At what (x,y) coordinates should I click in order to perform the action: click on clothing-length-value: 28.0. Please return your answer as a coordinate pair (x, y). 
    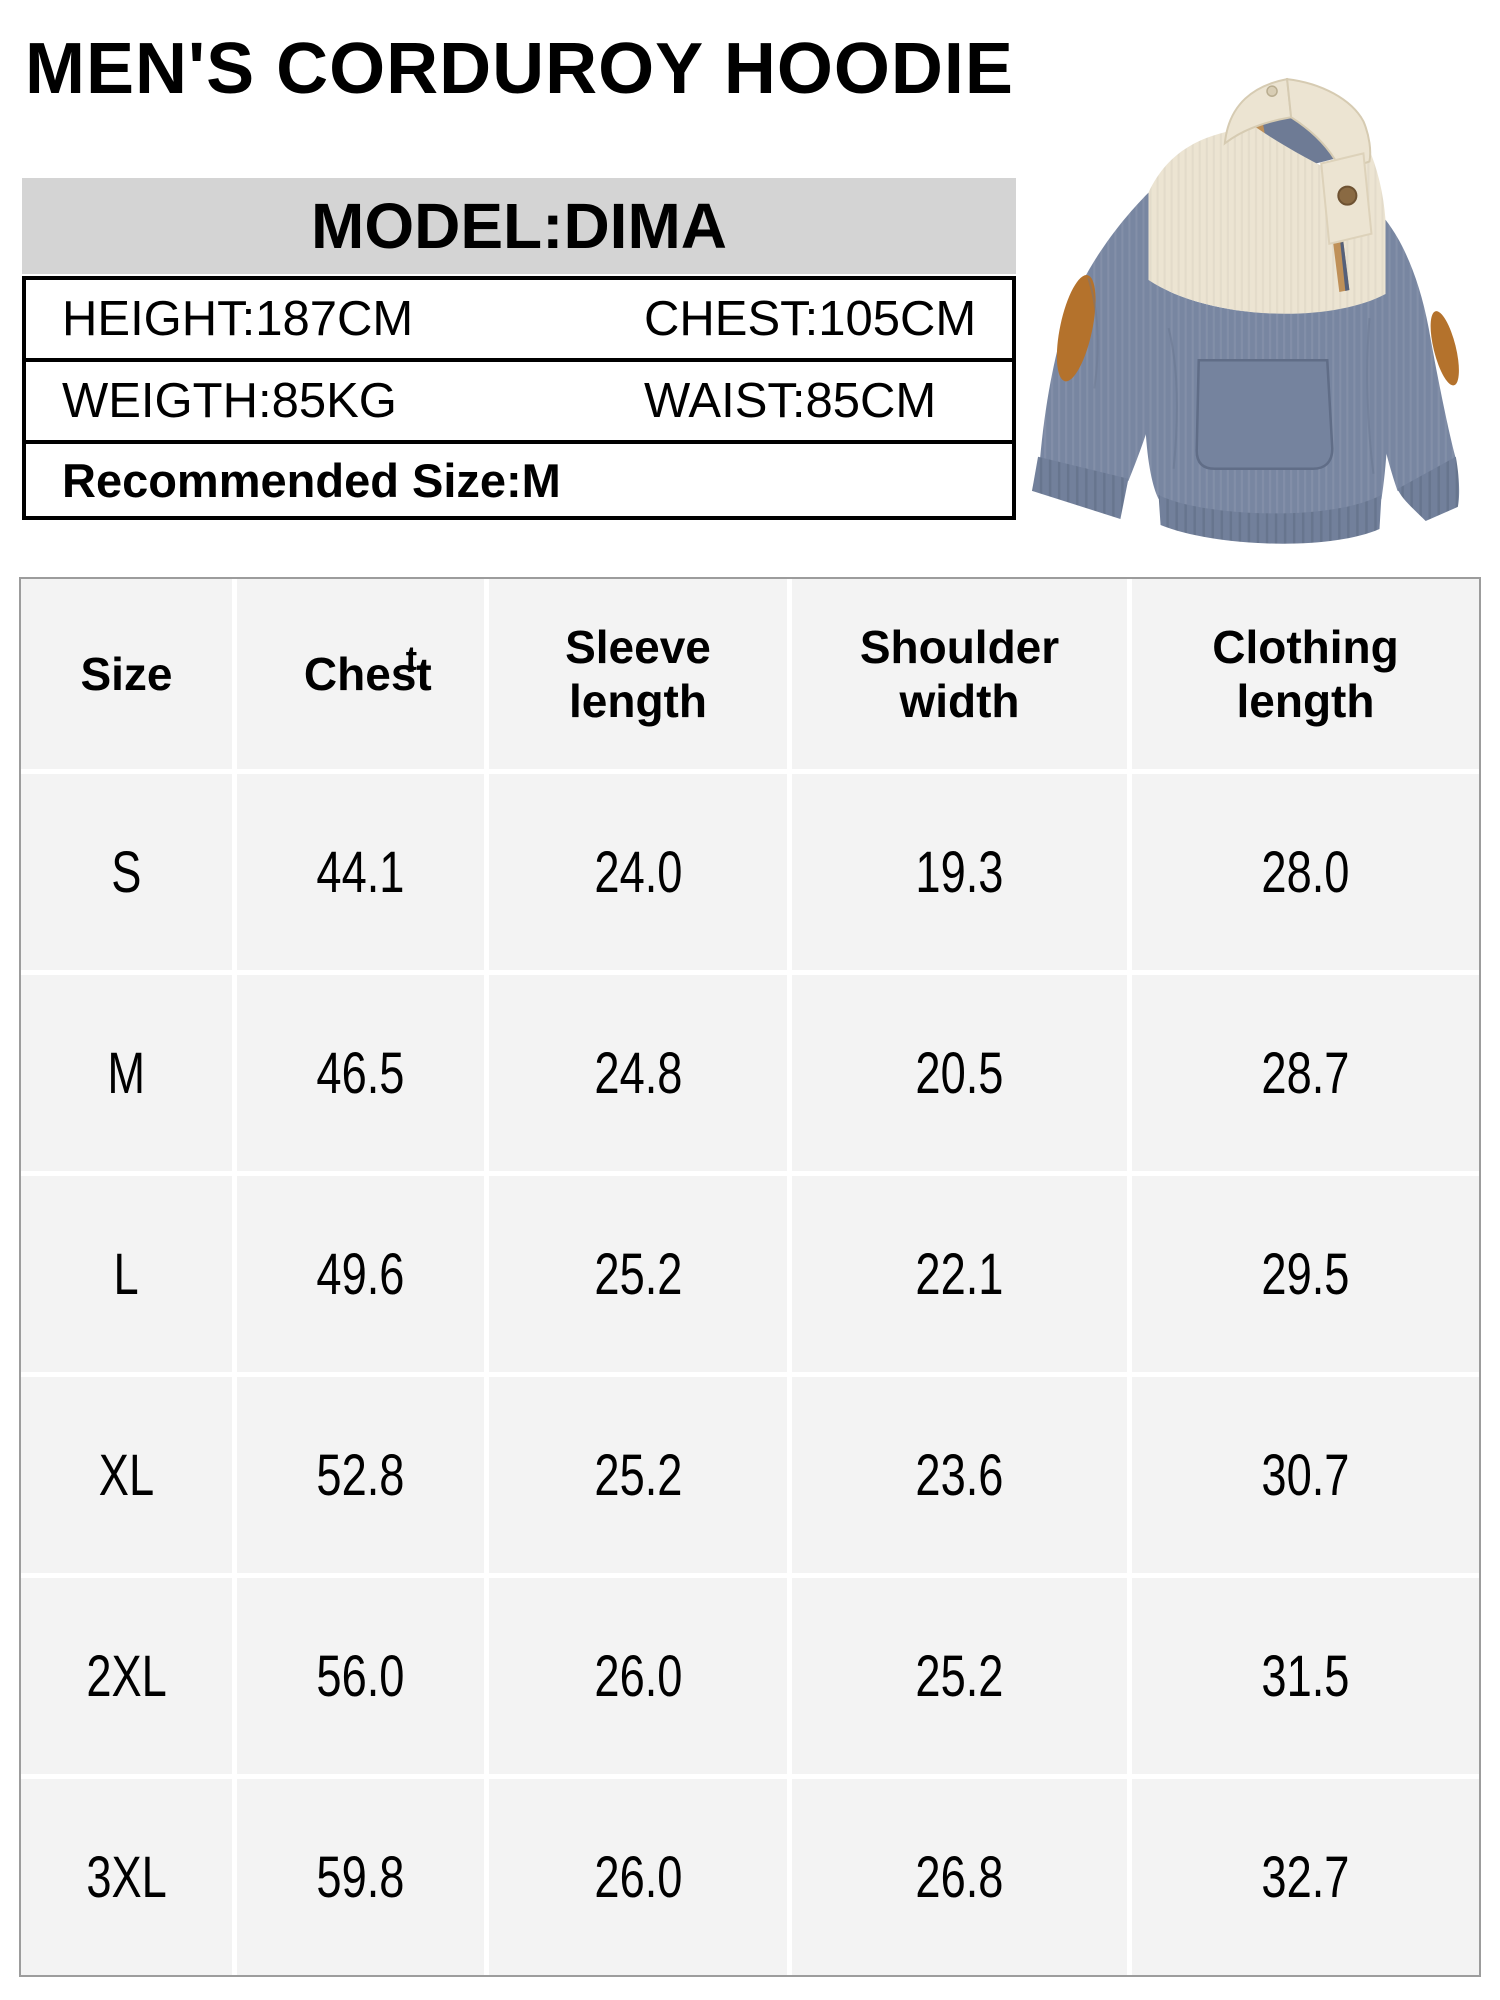
    Looking at the image, I should click on (1305, 872).